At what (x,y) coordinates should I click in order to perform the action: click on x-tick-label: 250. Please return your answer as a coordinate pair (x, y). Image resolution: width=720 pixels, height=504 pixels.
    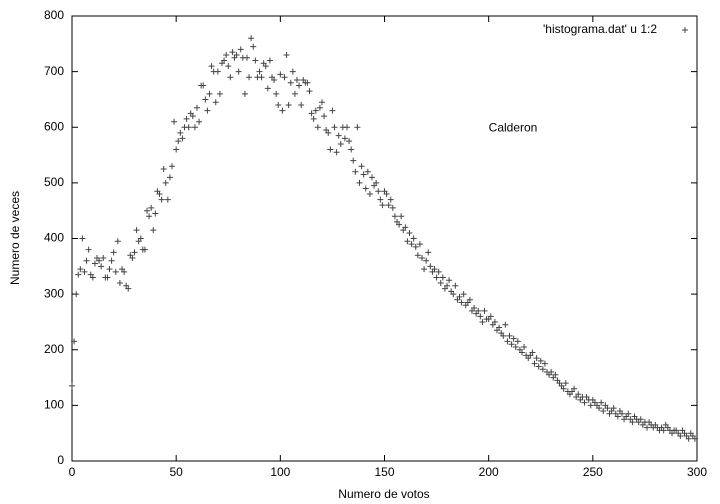
    Looking at the image, I should click on (593, 472).